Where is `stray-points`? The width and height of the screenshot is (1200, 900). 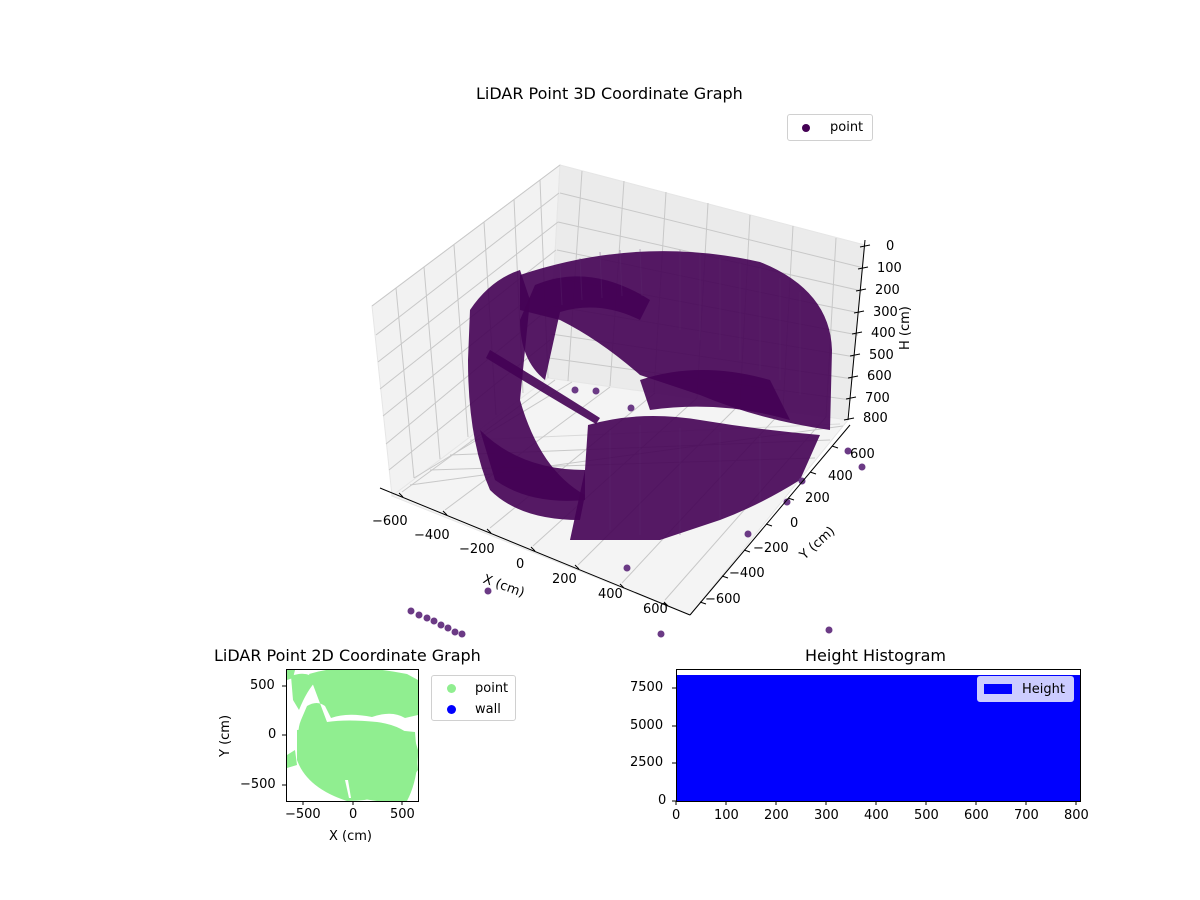 stray-points is located at coordinates (636, 512).